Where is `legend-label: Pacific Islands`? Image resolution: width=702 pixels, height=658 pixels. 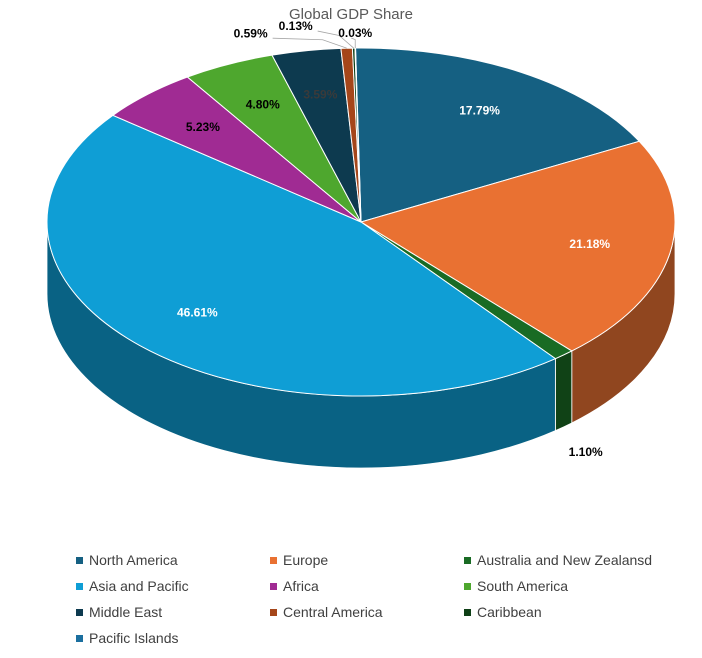 legend-label: Pacific Islands is located at coordinates (134, 638).